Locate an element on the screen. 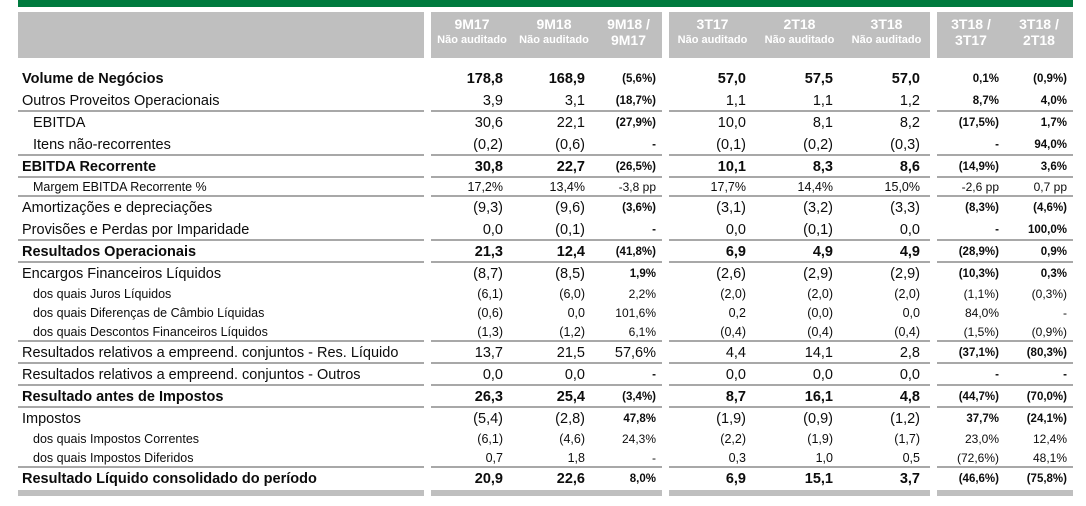  value-cell: 1,9% is located at coordinates (642, 274).